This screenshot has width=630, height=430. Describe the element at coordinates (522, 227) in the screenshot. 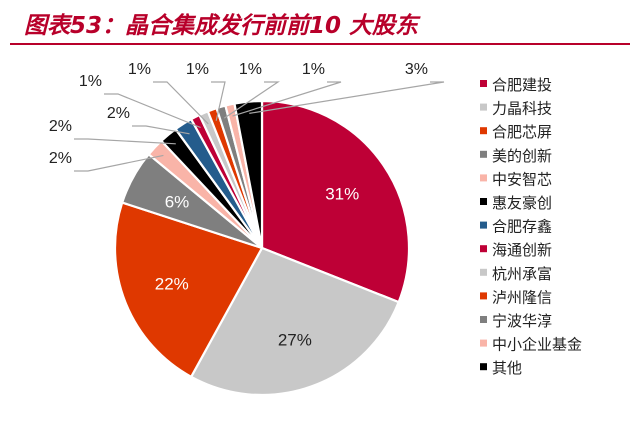

I see `legend-label: 合肥存鑫` at that location.